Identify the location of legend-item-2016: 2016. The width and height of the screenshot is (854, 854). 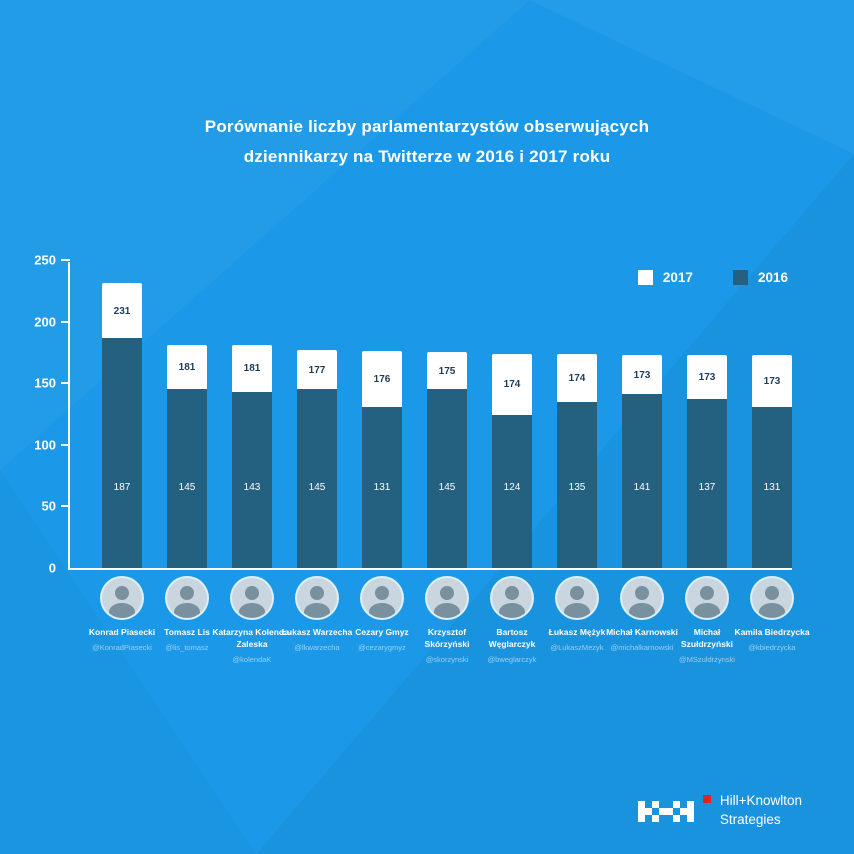
(760, 277).